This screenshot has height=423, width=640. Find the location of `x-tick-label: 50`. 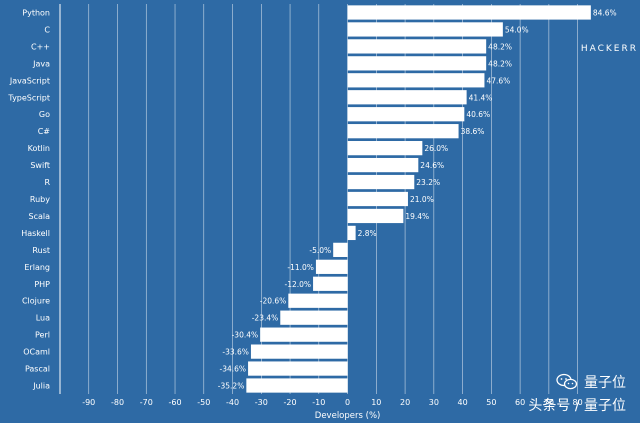

x-tick-label: 50 is located at coordinates (491, 402).